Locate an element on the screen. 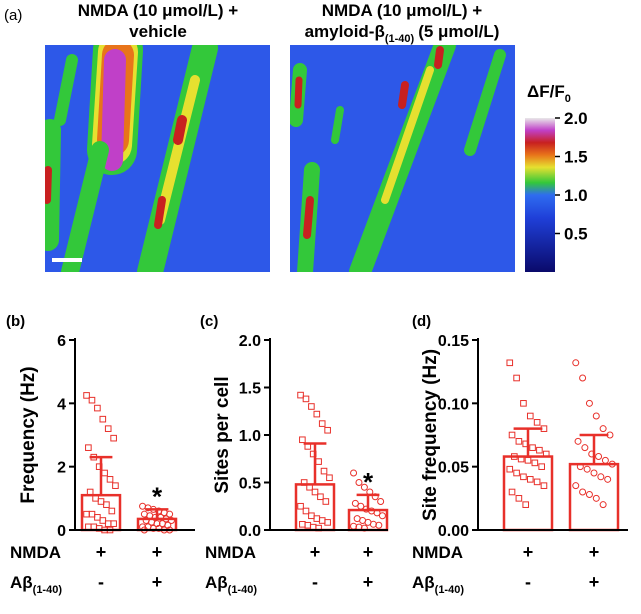 Image resolution: width=641 pixels, height=614 pixels. y-tick-label: 0.15 is located at coordinates (453, 341).